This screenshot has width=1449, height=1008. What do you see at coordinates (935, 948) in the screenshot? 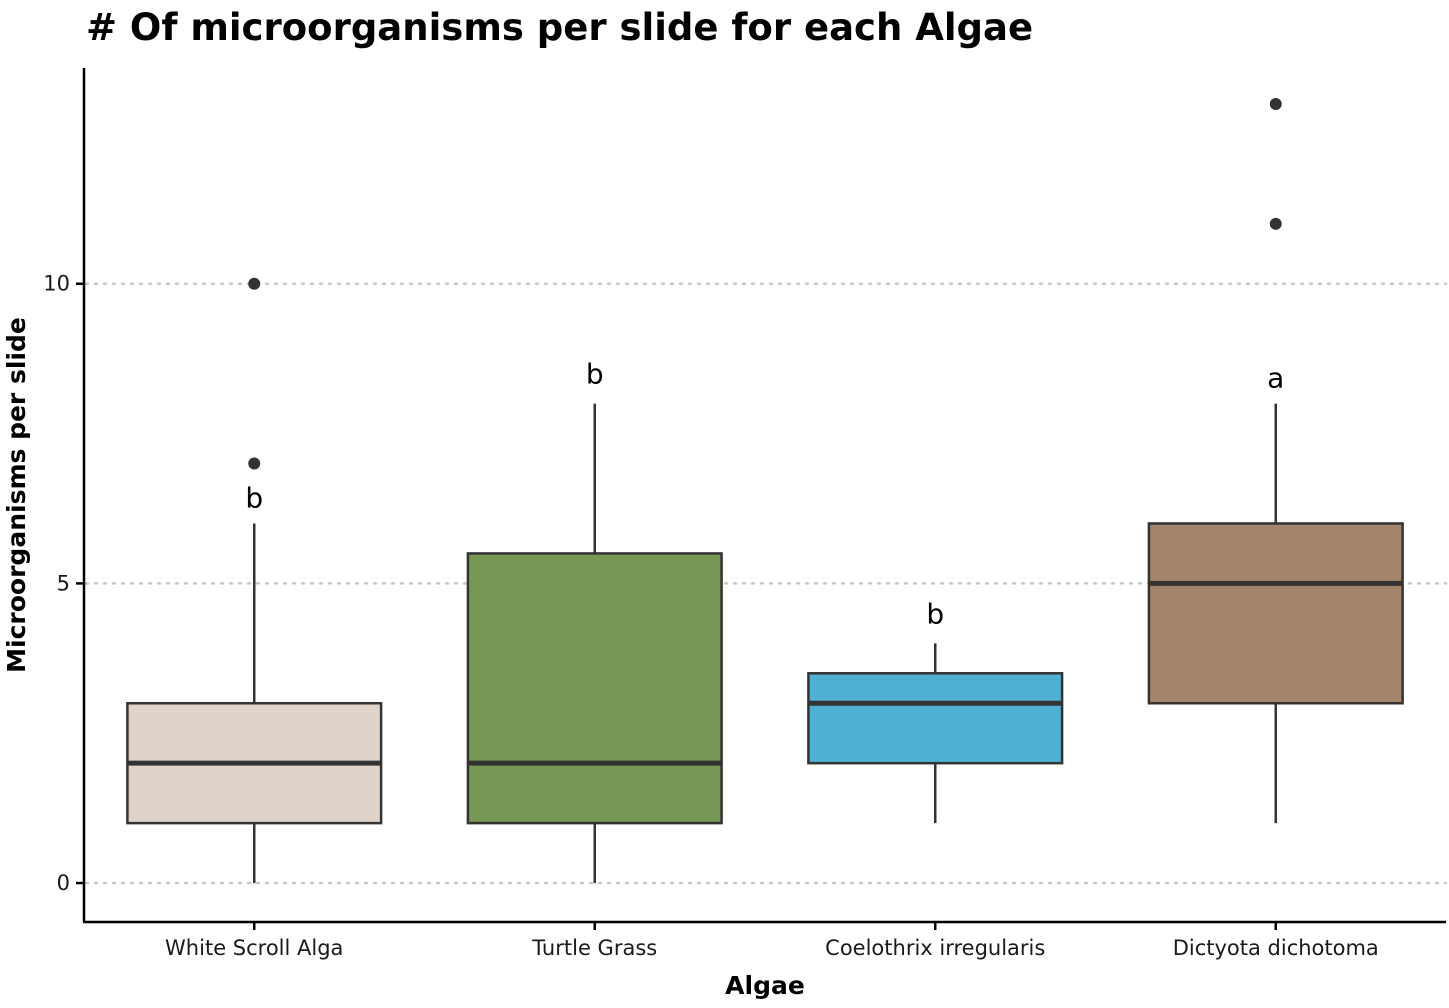
I see `x-tick-label: Coelothrix irregularis` at bounding box center [935, 948].